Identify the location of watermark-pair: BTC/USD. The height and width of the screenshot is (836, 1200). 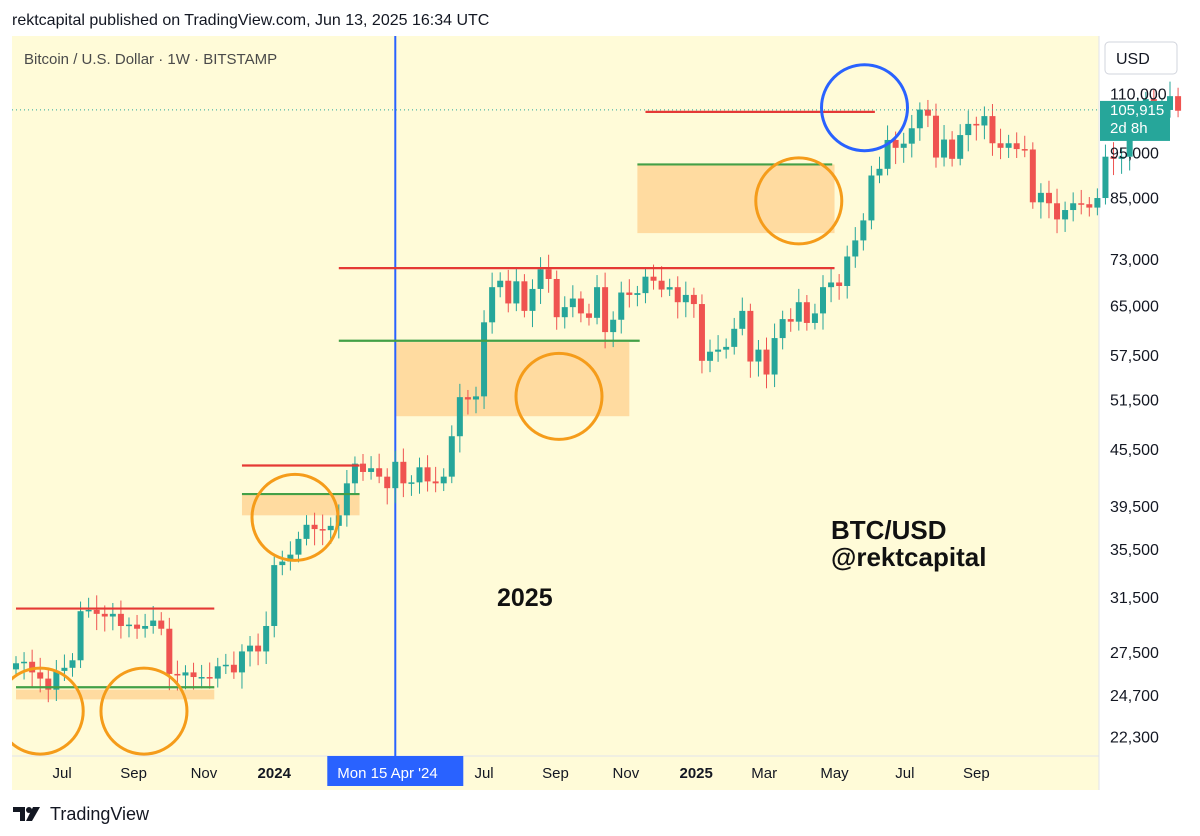
(889, 530).